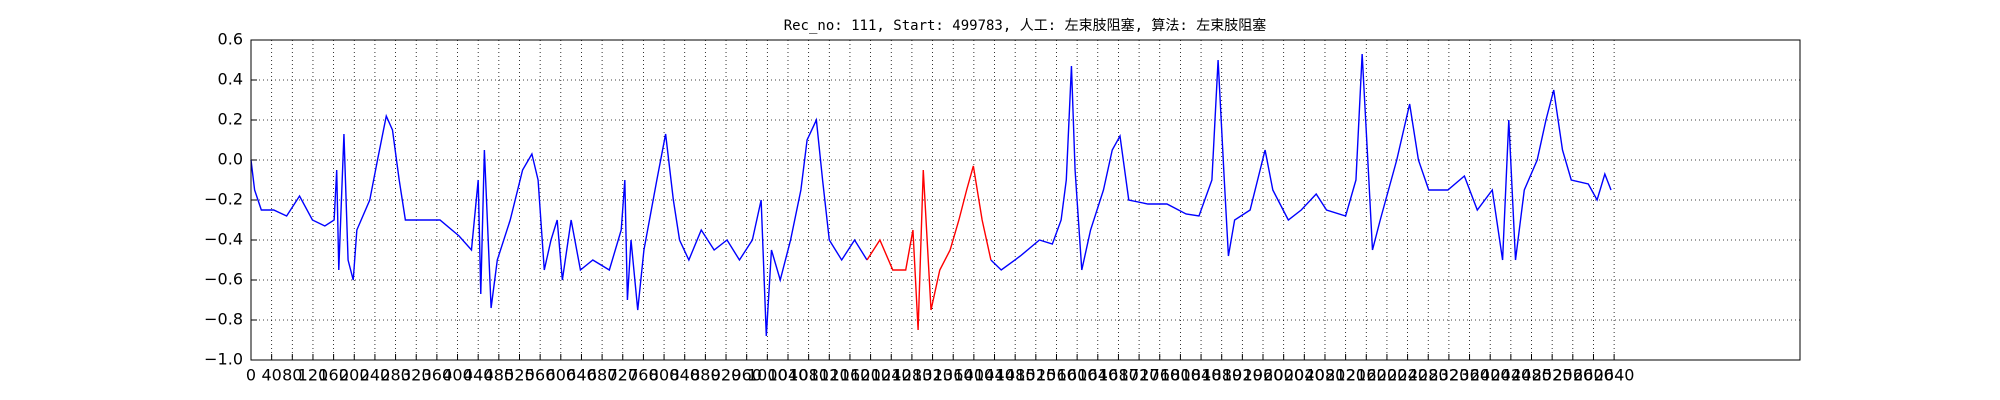  I want to click on x-tick-label: 2280, so click(1428, 375).